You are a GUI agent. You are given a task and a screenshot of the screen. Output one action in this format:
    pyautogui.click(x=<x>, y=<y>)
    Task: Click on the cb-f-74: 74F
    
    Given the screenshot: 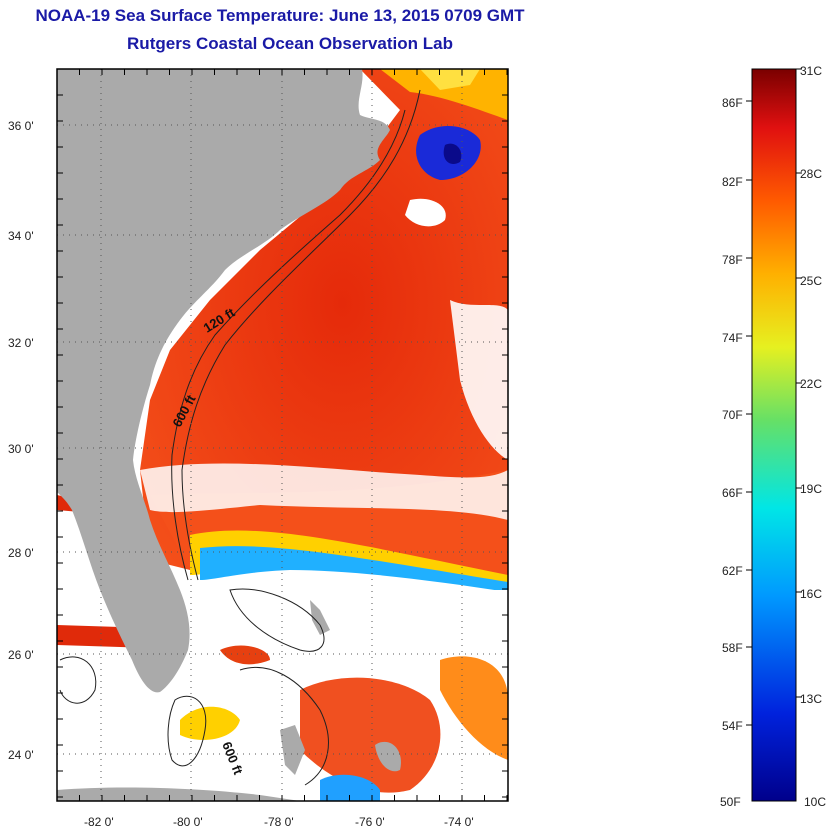 What is the action you would take?
    pyautogui.click(x=732, y=338)
    